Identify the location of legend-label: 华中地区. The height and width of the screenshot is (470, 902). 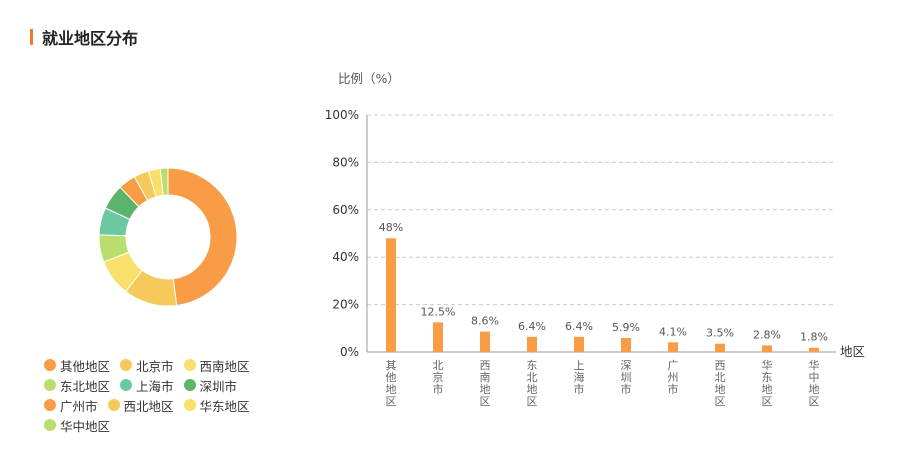
(85, 426).